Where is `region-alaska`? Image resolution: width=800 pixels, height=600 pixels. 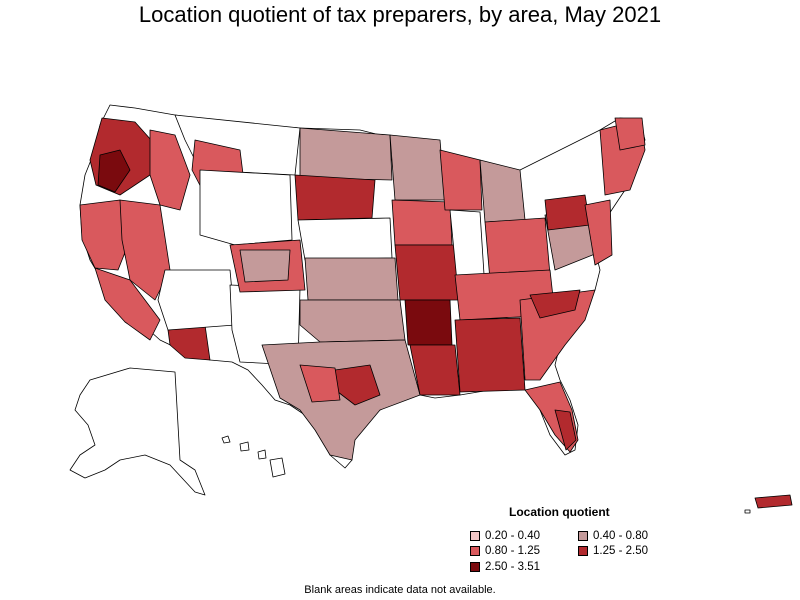
region-alaska is located at coordinates (137, 431).